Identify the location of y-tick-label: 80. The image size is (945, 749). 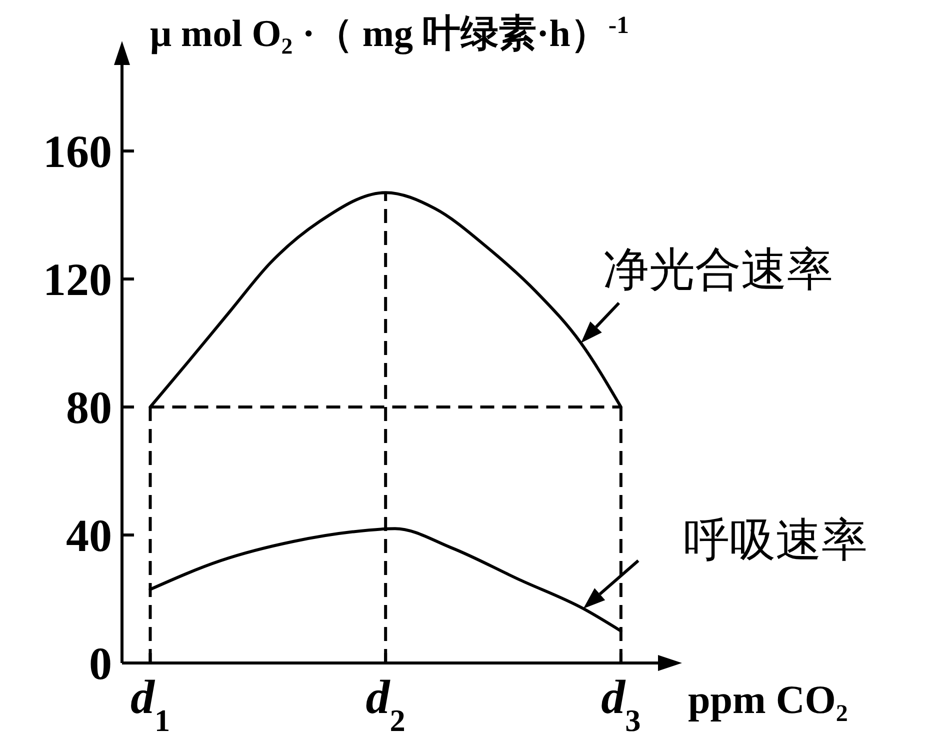
(89, 408).